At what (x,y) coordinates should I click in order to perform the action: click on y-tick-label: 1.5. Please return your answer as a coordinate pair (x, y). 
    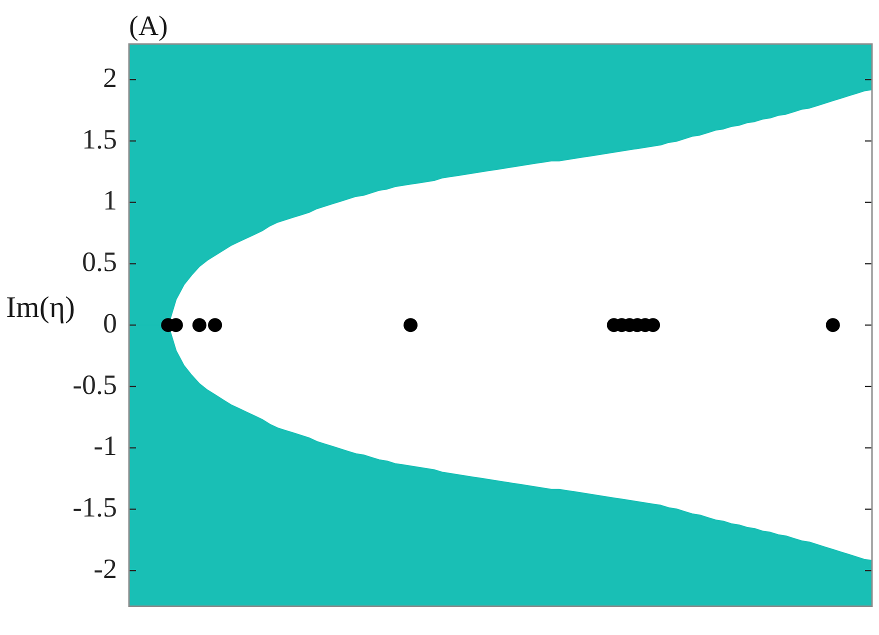
    Looking at the image, I should click on (99, 140).